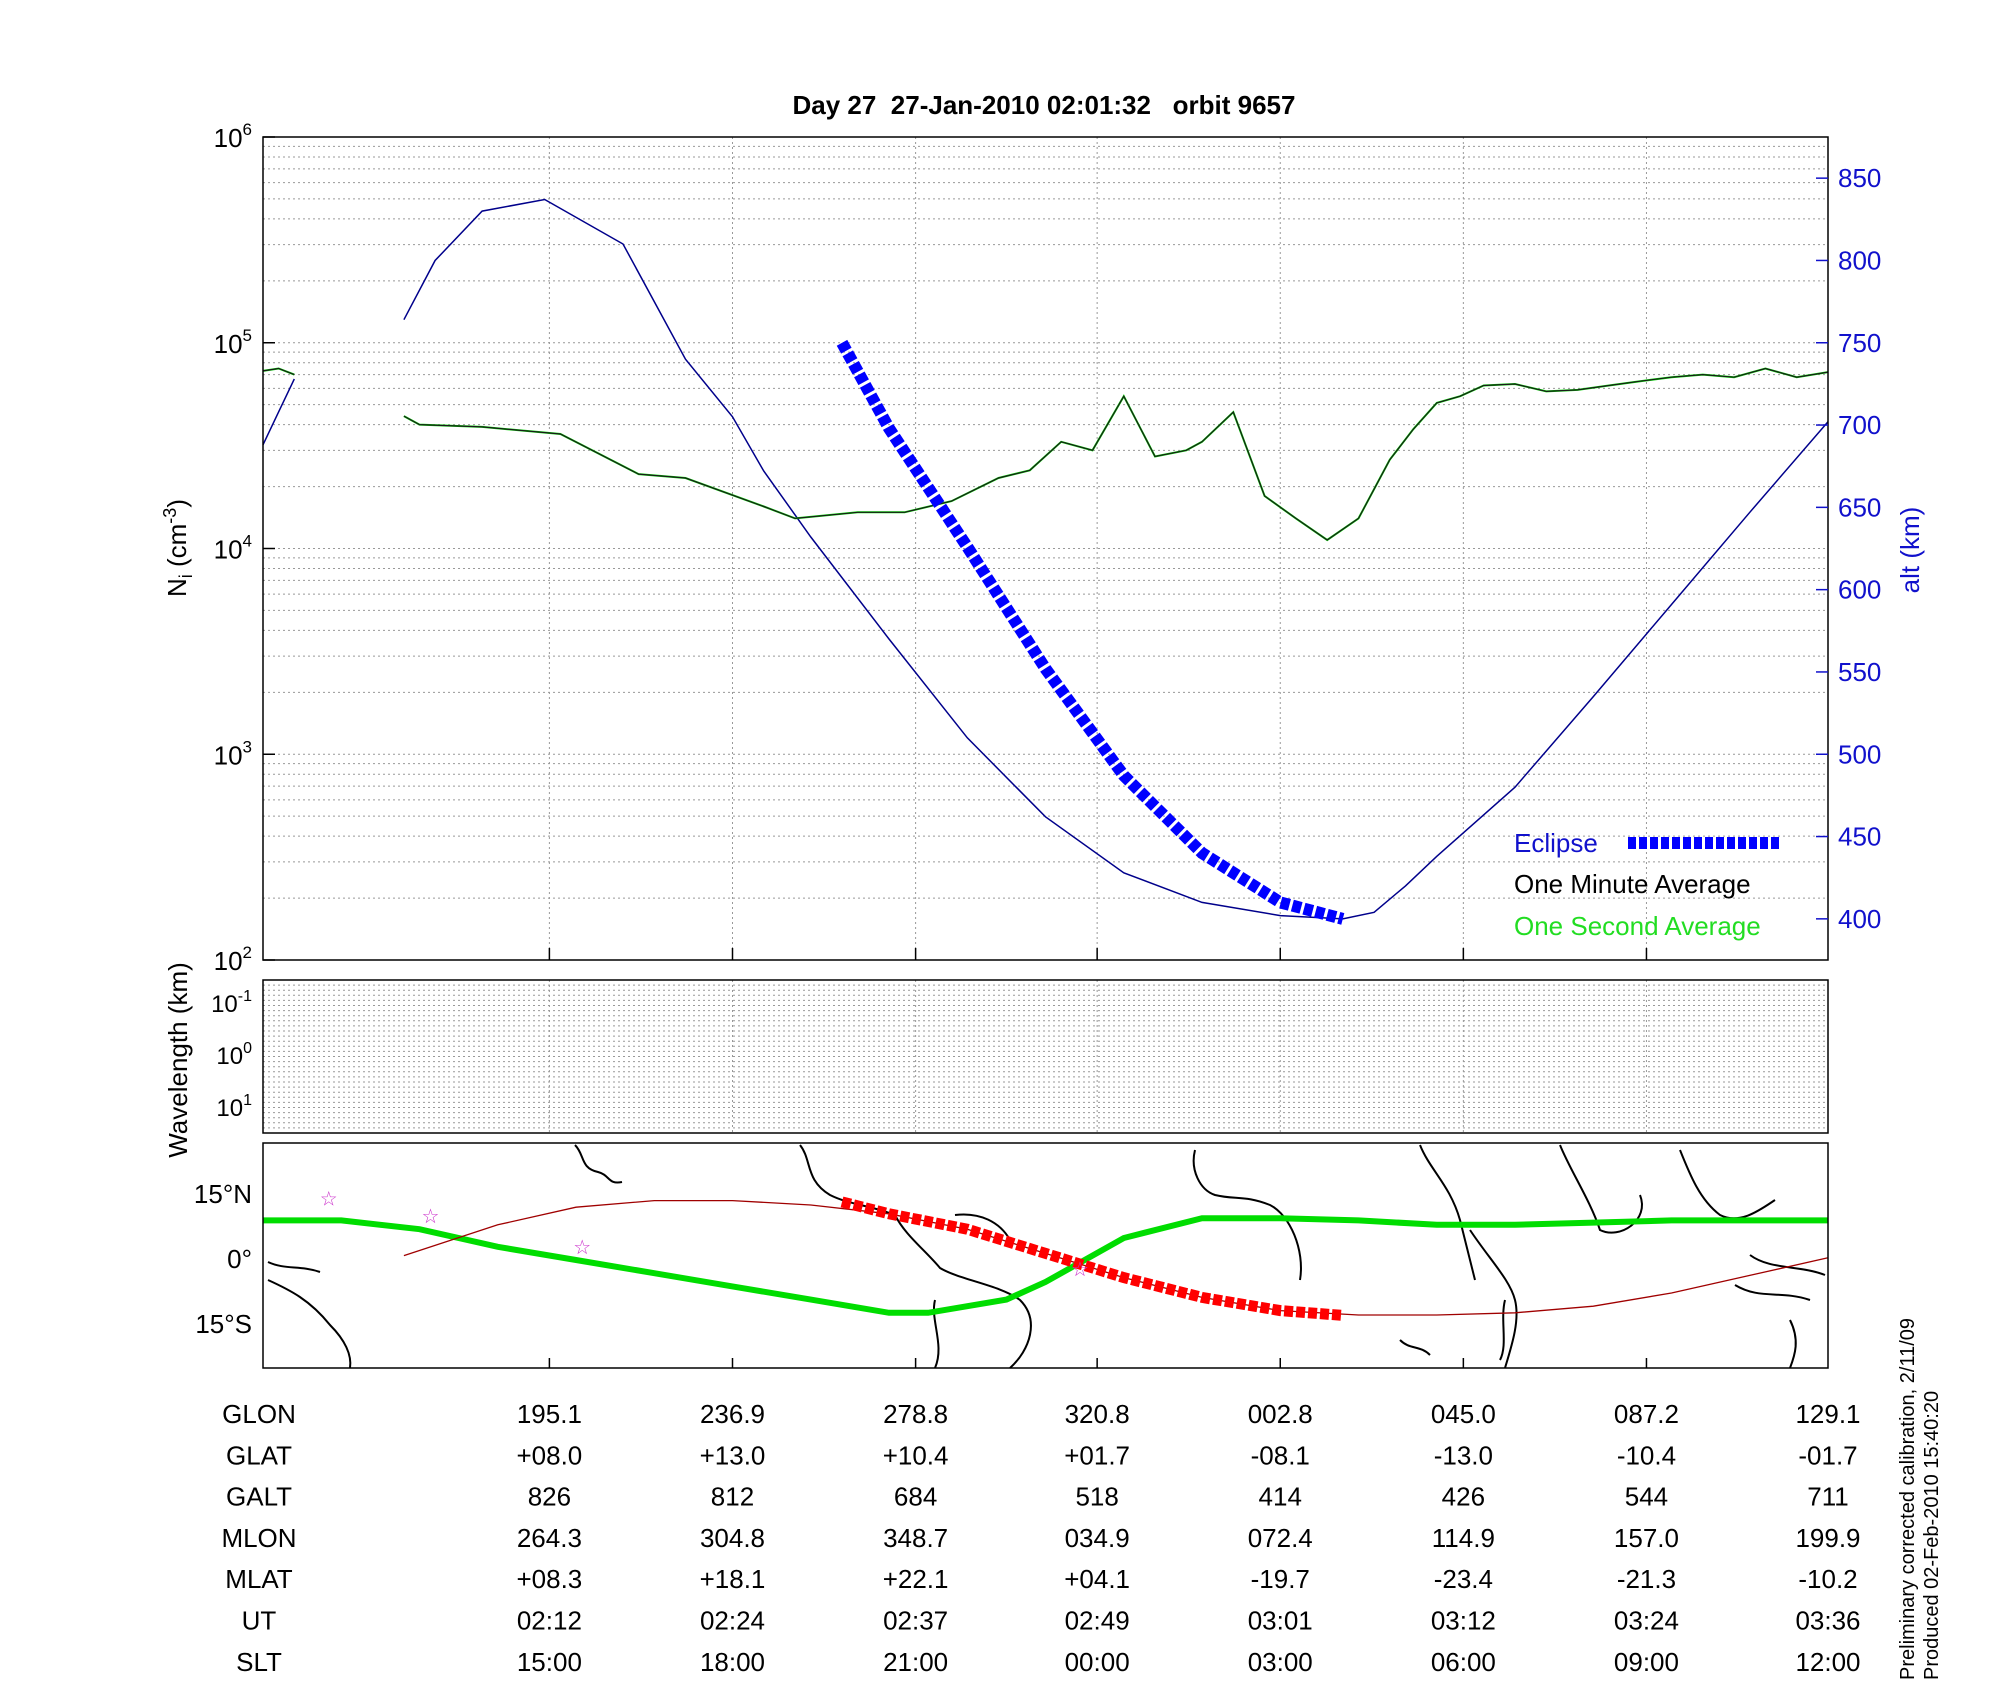 Image resolution: width=2000 pixels, height=1700 pixels. What do you see at coordinates (1097, 1579) in the screenshot?
I see `table-cell: +04.1` at bounding box center [1097, 1579].